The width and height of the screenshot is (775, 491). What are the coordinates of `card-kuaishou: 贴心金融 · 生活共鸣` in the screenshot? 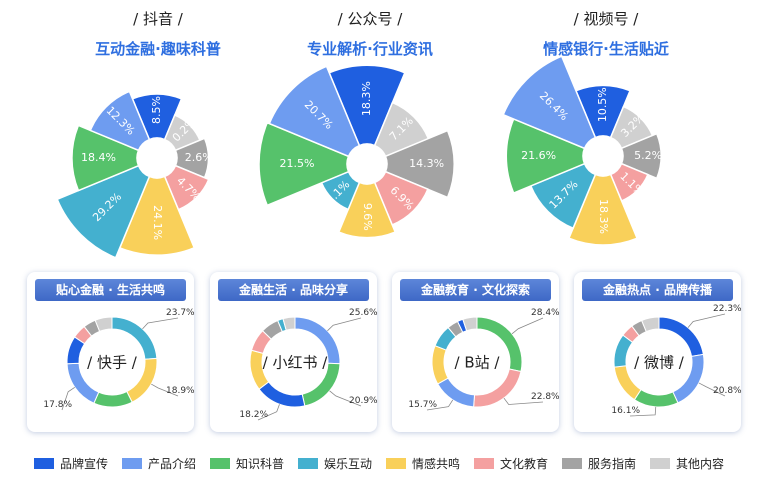 It's located at (110, 352).